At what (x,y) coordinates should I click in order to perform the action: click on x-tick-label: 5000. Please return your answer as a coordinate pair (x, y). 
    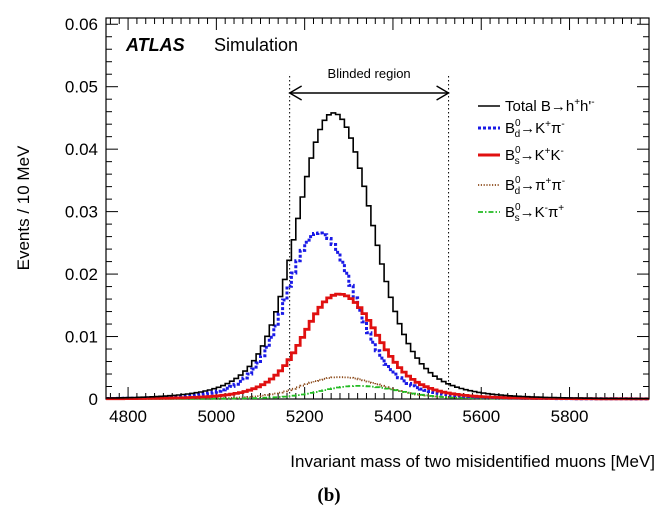
    Looking at the image, I should click on (216, 416).